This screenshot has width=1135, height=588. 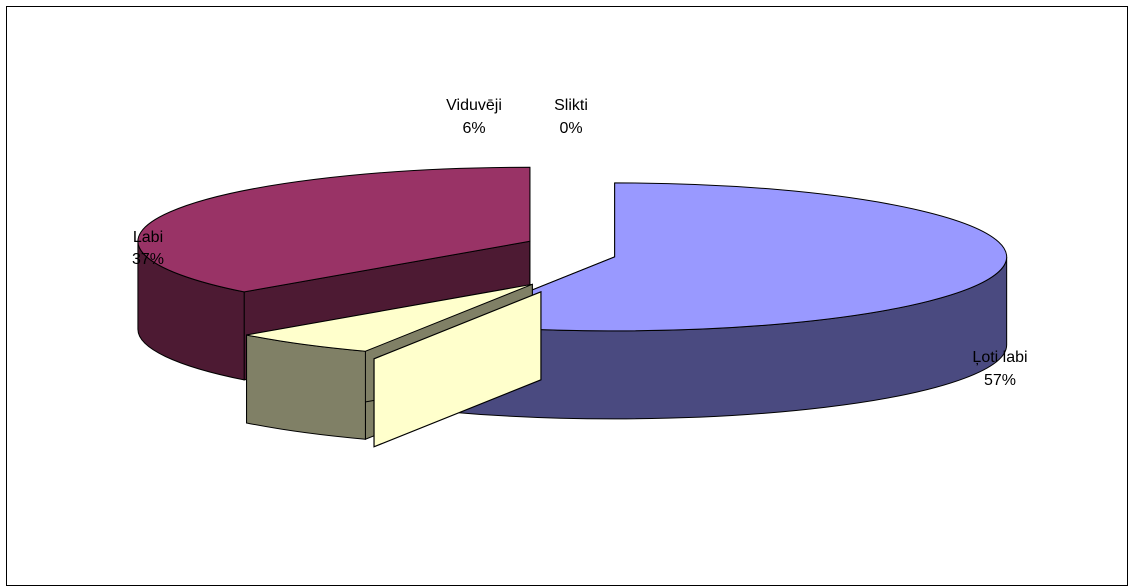 I want to click on slice-value-label: 57%, so click(x=1000, y=380).